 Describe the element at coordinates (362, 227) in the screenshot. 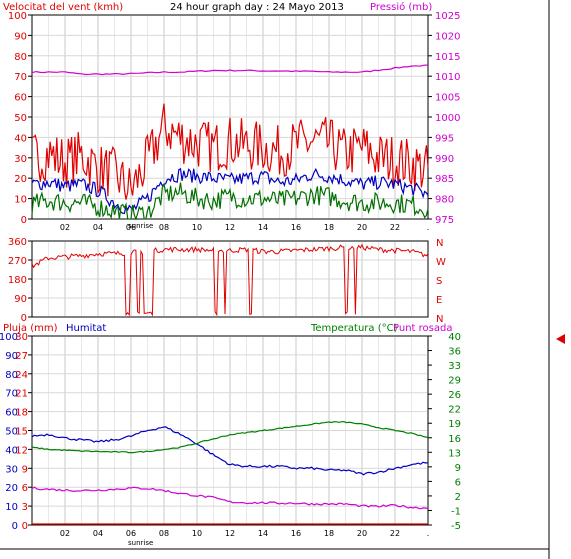

I see `x-tick-label-top: 20` at that location.